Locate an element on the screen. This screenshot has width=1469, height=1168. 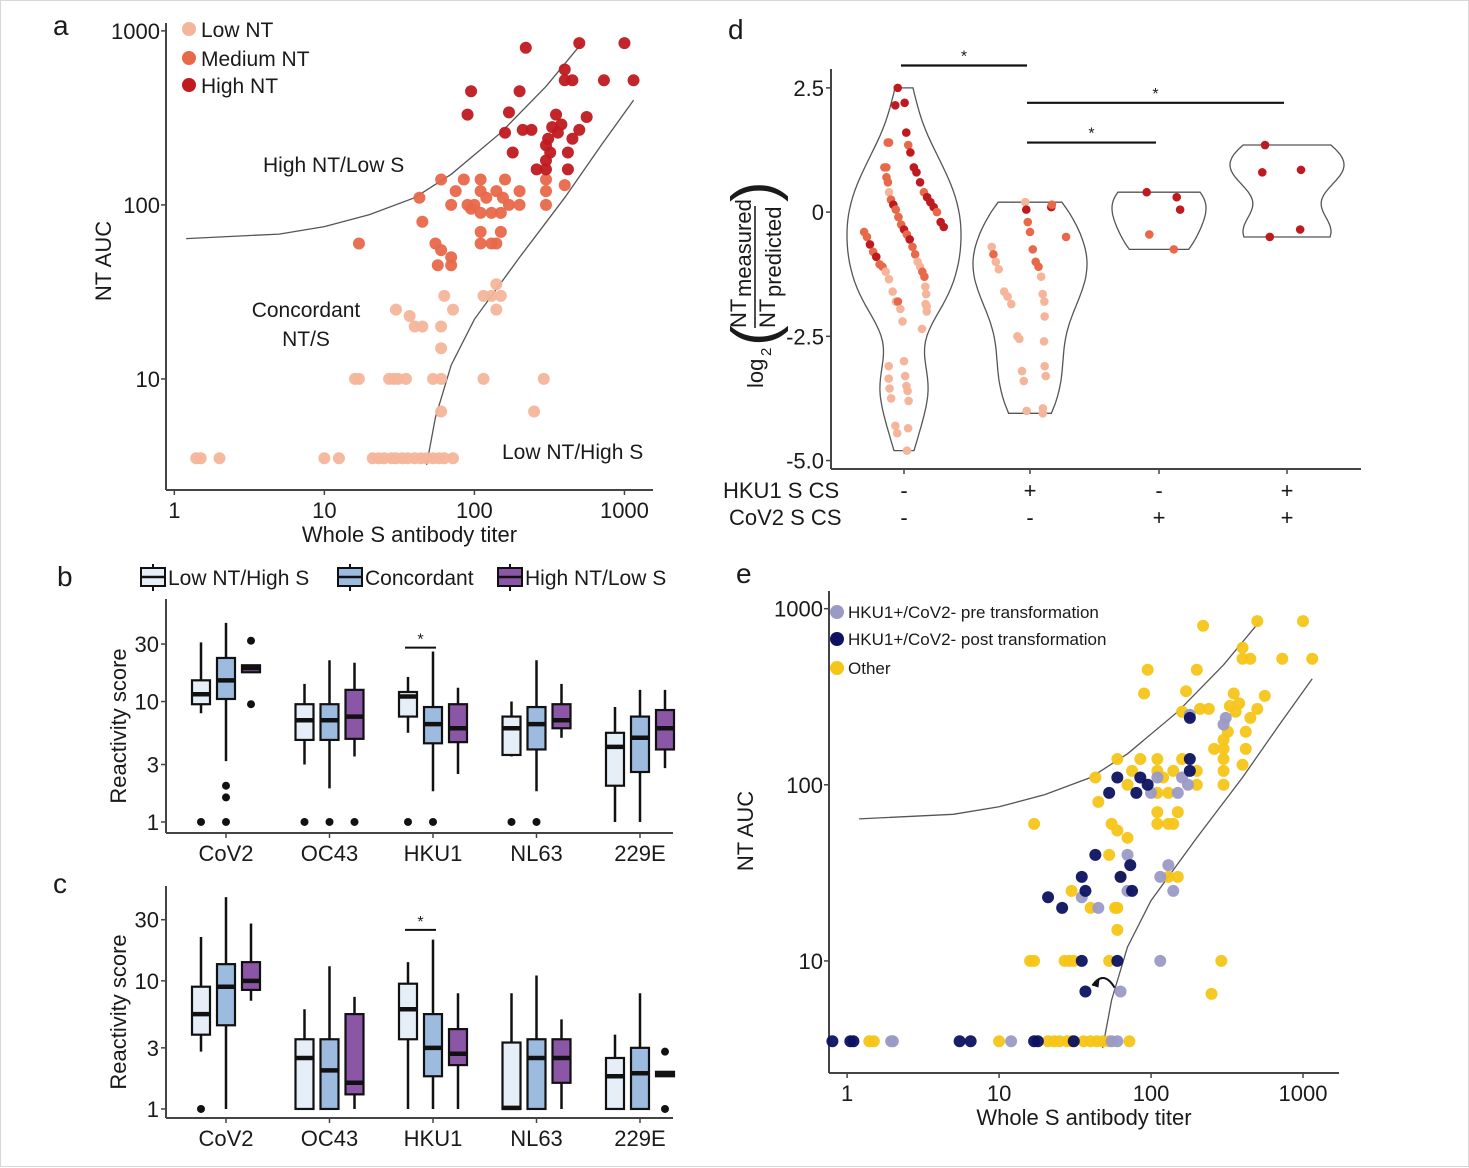
box-NL63-concordant is located at coordinates (536, 743).